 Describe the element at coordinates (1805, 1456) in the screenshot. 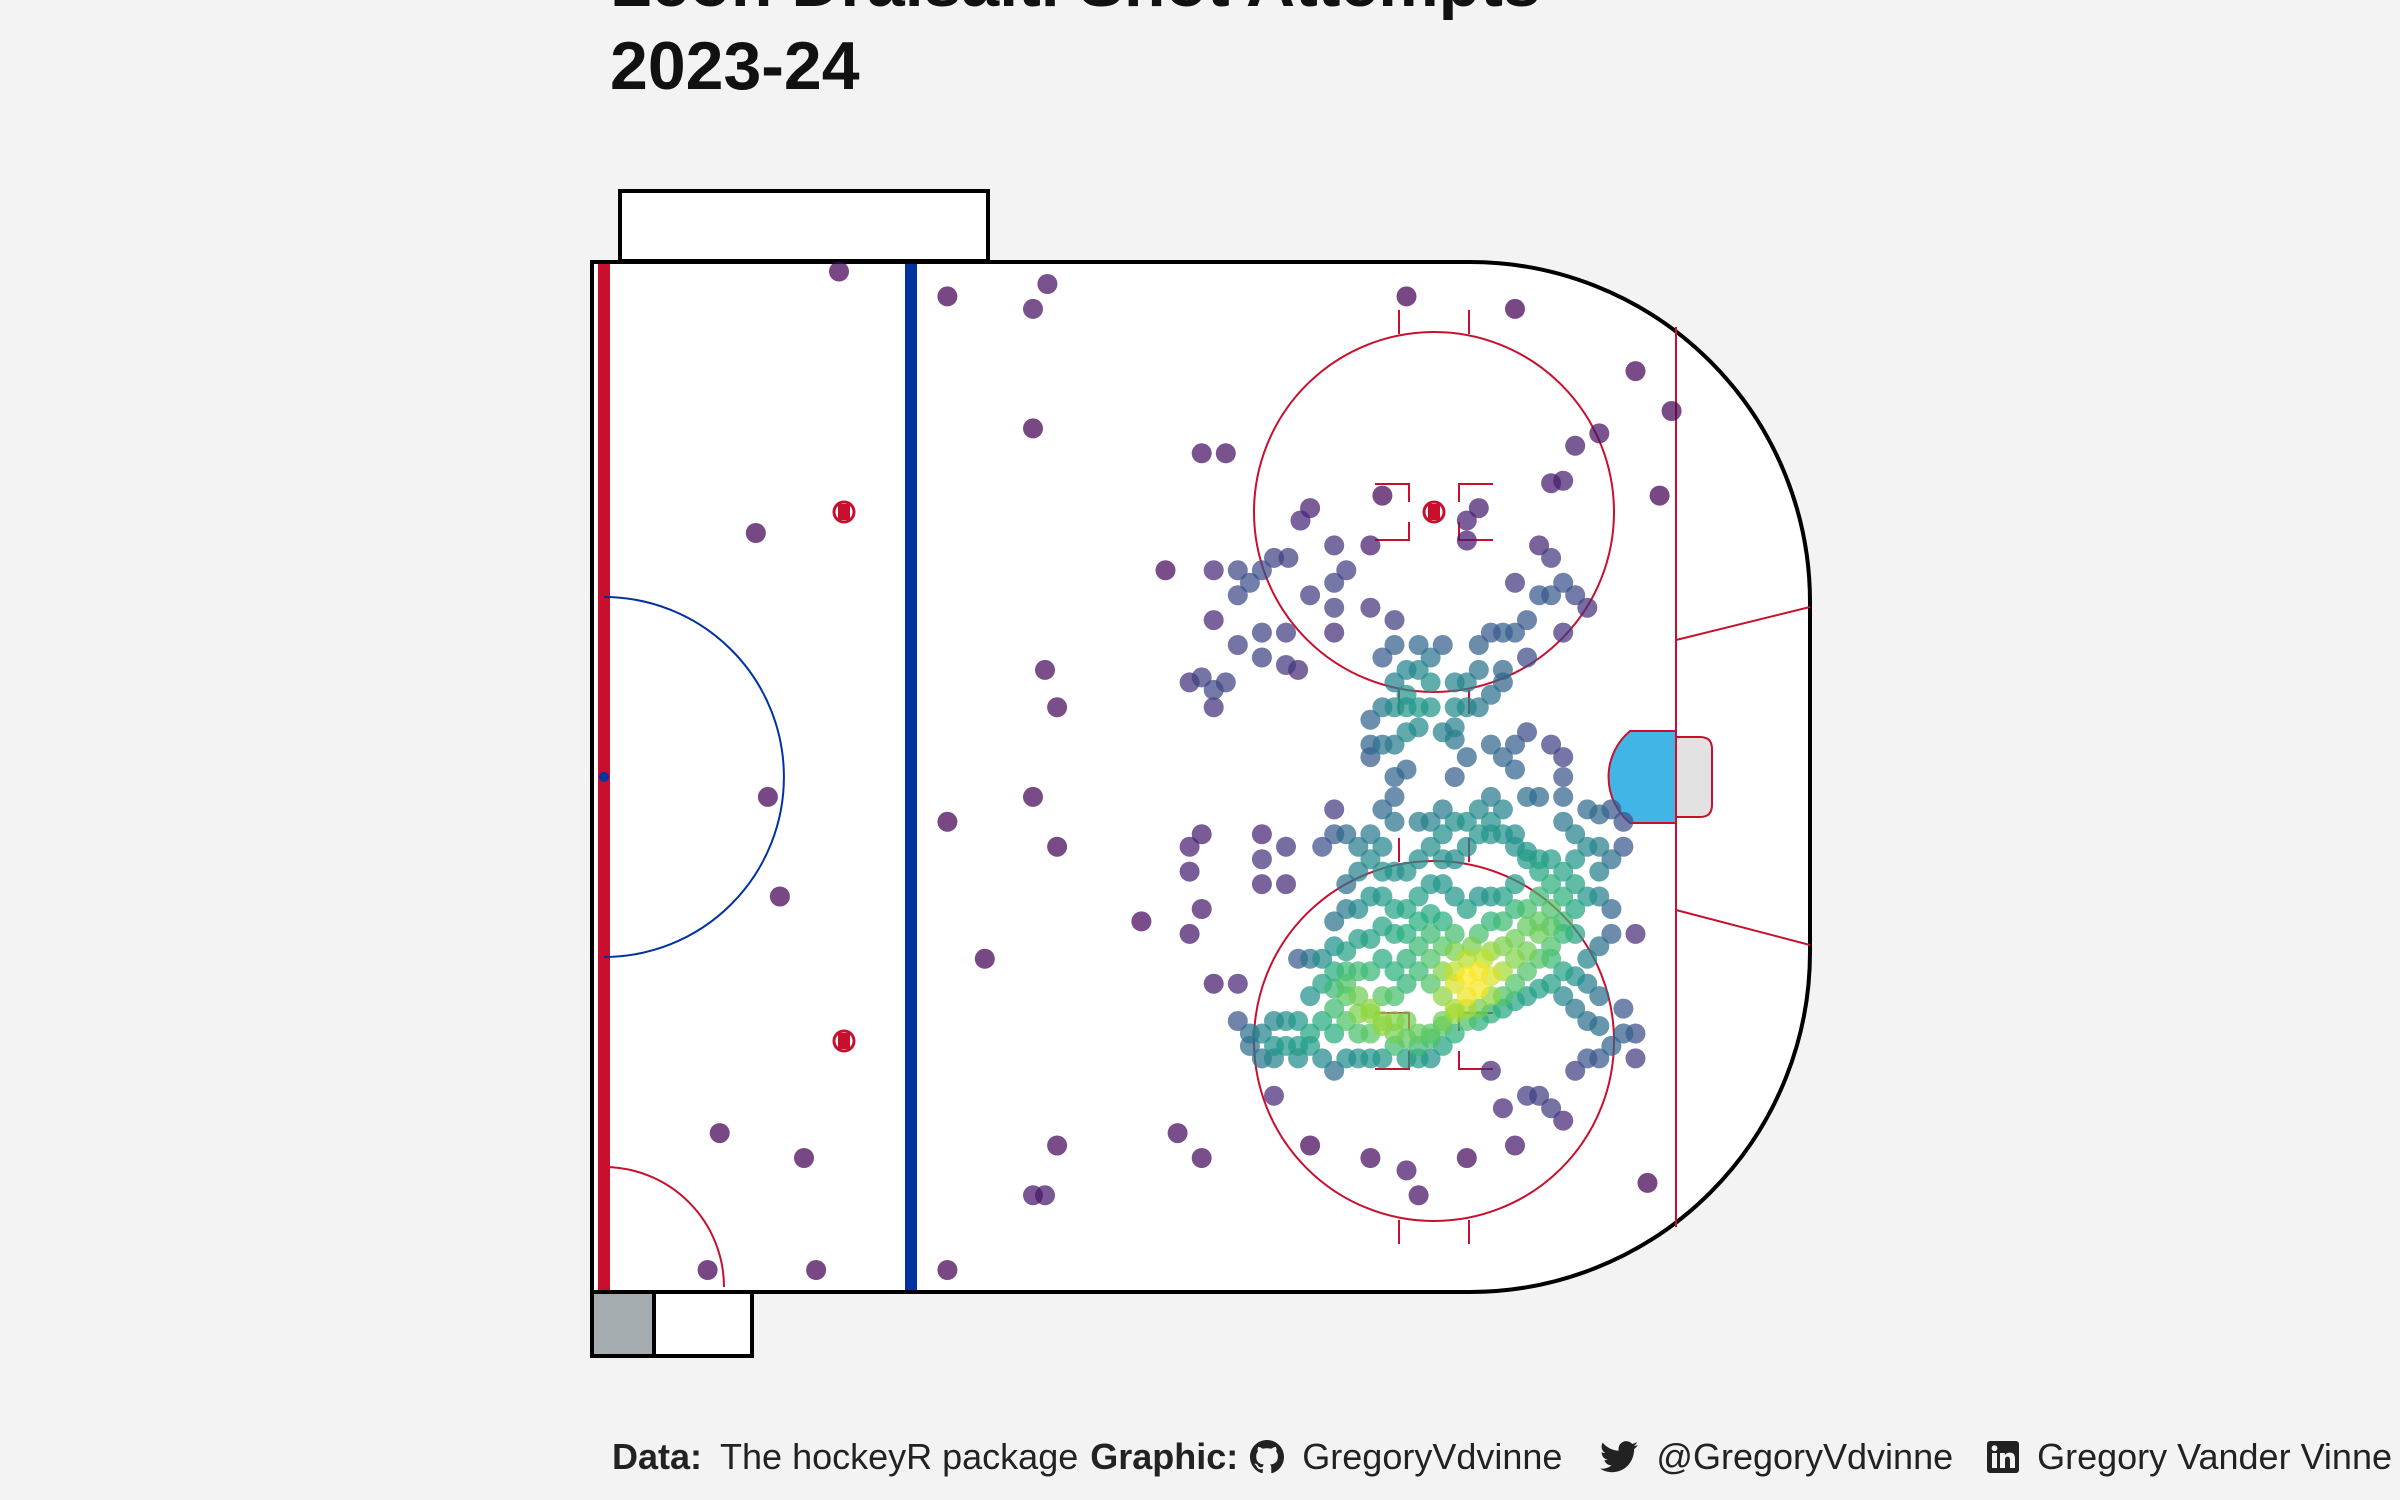

I see `twitter-handle: @GregoryVdvinne` at that location.